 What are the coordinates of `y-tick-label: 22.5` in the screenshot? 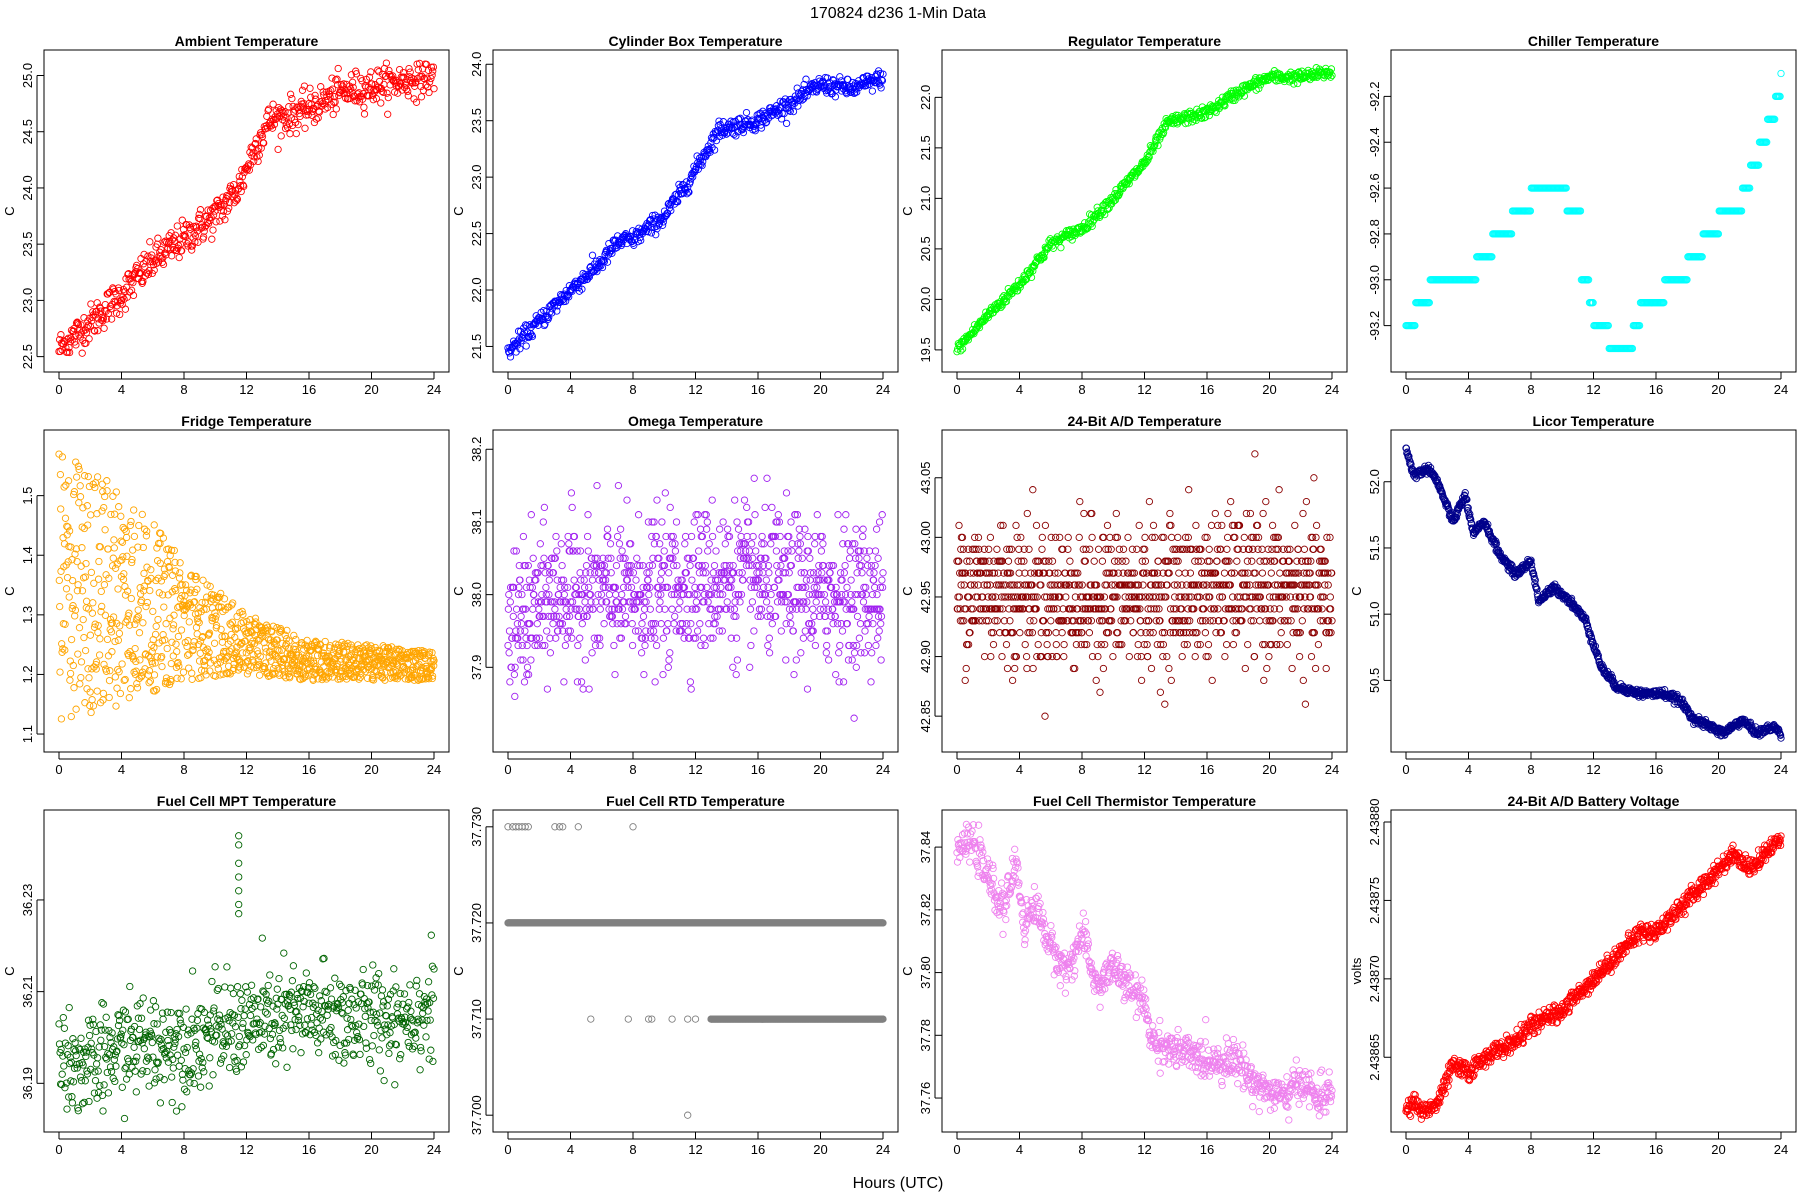 It's located at (476, 233).